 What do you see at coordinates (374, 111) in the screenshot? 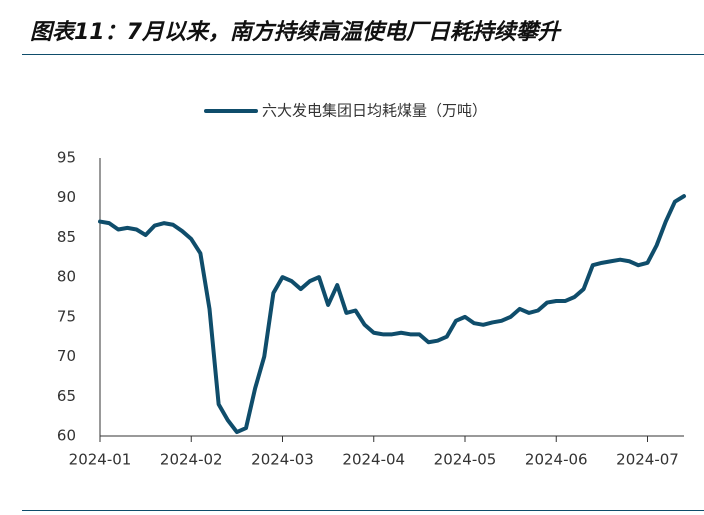
I see `legend-label: 六大发电集团日均耗煤量（万吨）` at bounding box center [374, 111].